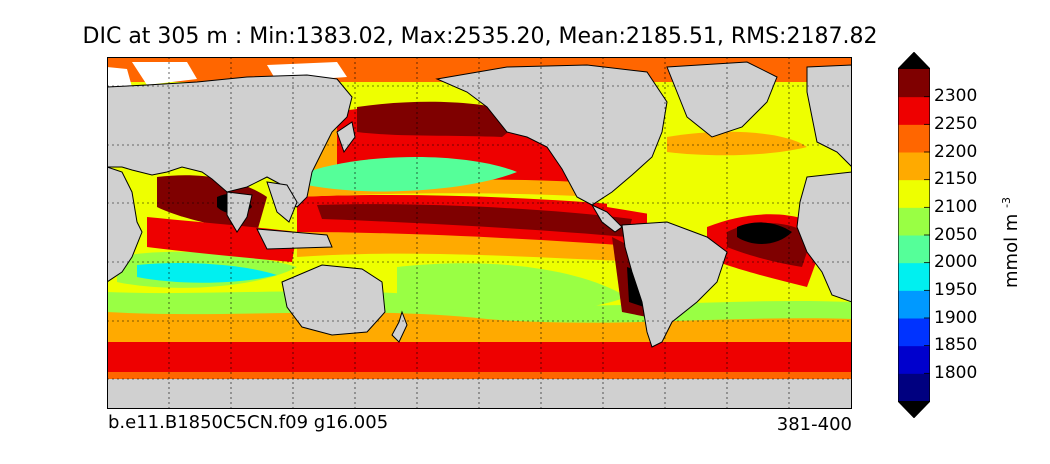 The height and width of the screenshot is (464, 1050). What do you see at coordinates (956, 179) in the screenshot?
I see `colorbar-tick-label: 2150` at bounding box center [956, 179].